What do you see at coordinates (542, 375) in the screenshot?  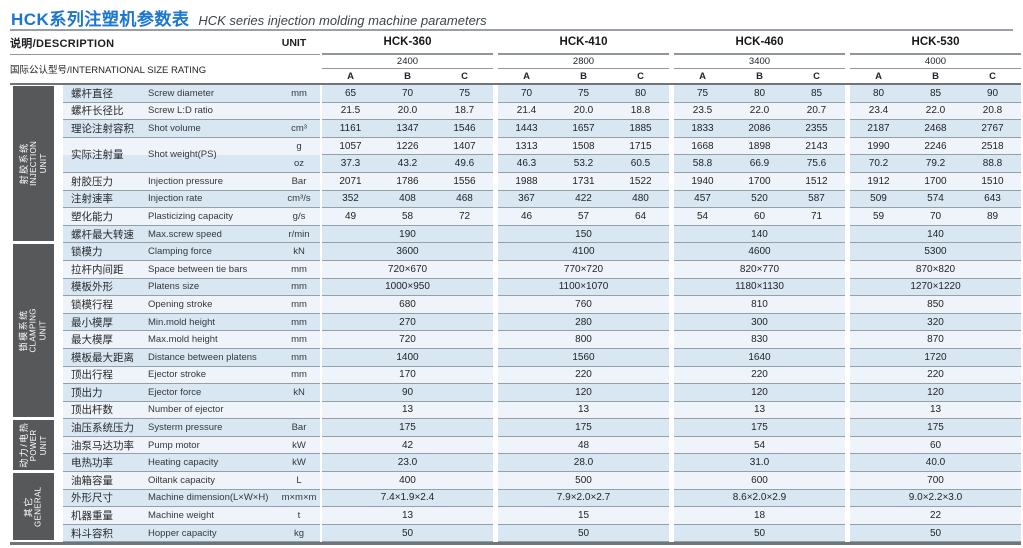 I see `spec-row: 顶出行程 Ejector stroke mm 170 220 220 220` at bounding box center [542, 375].